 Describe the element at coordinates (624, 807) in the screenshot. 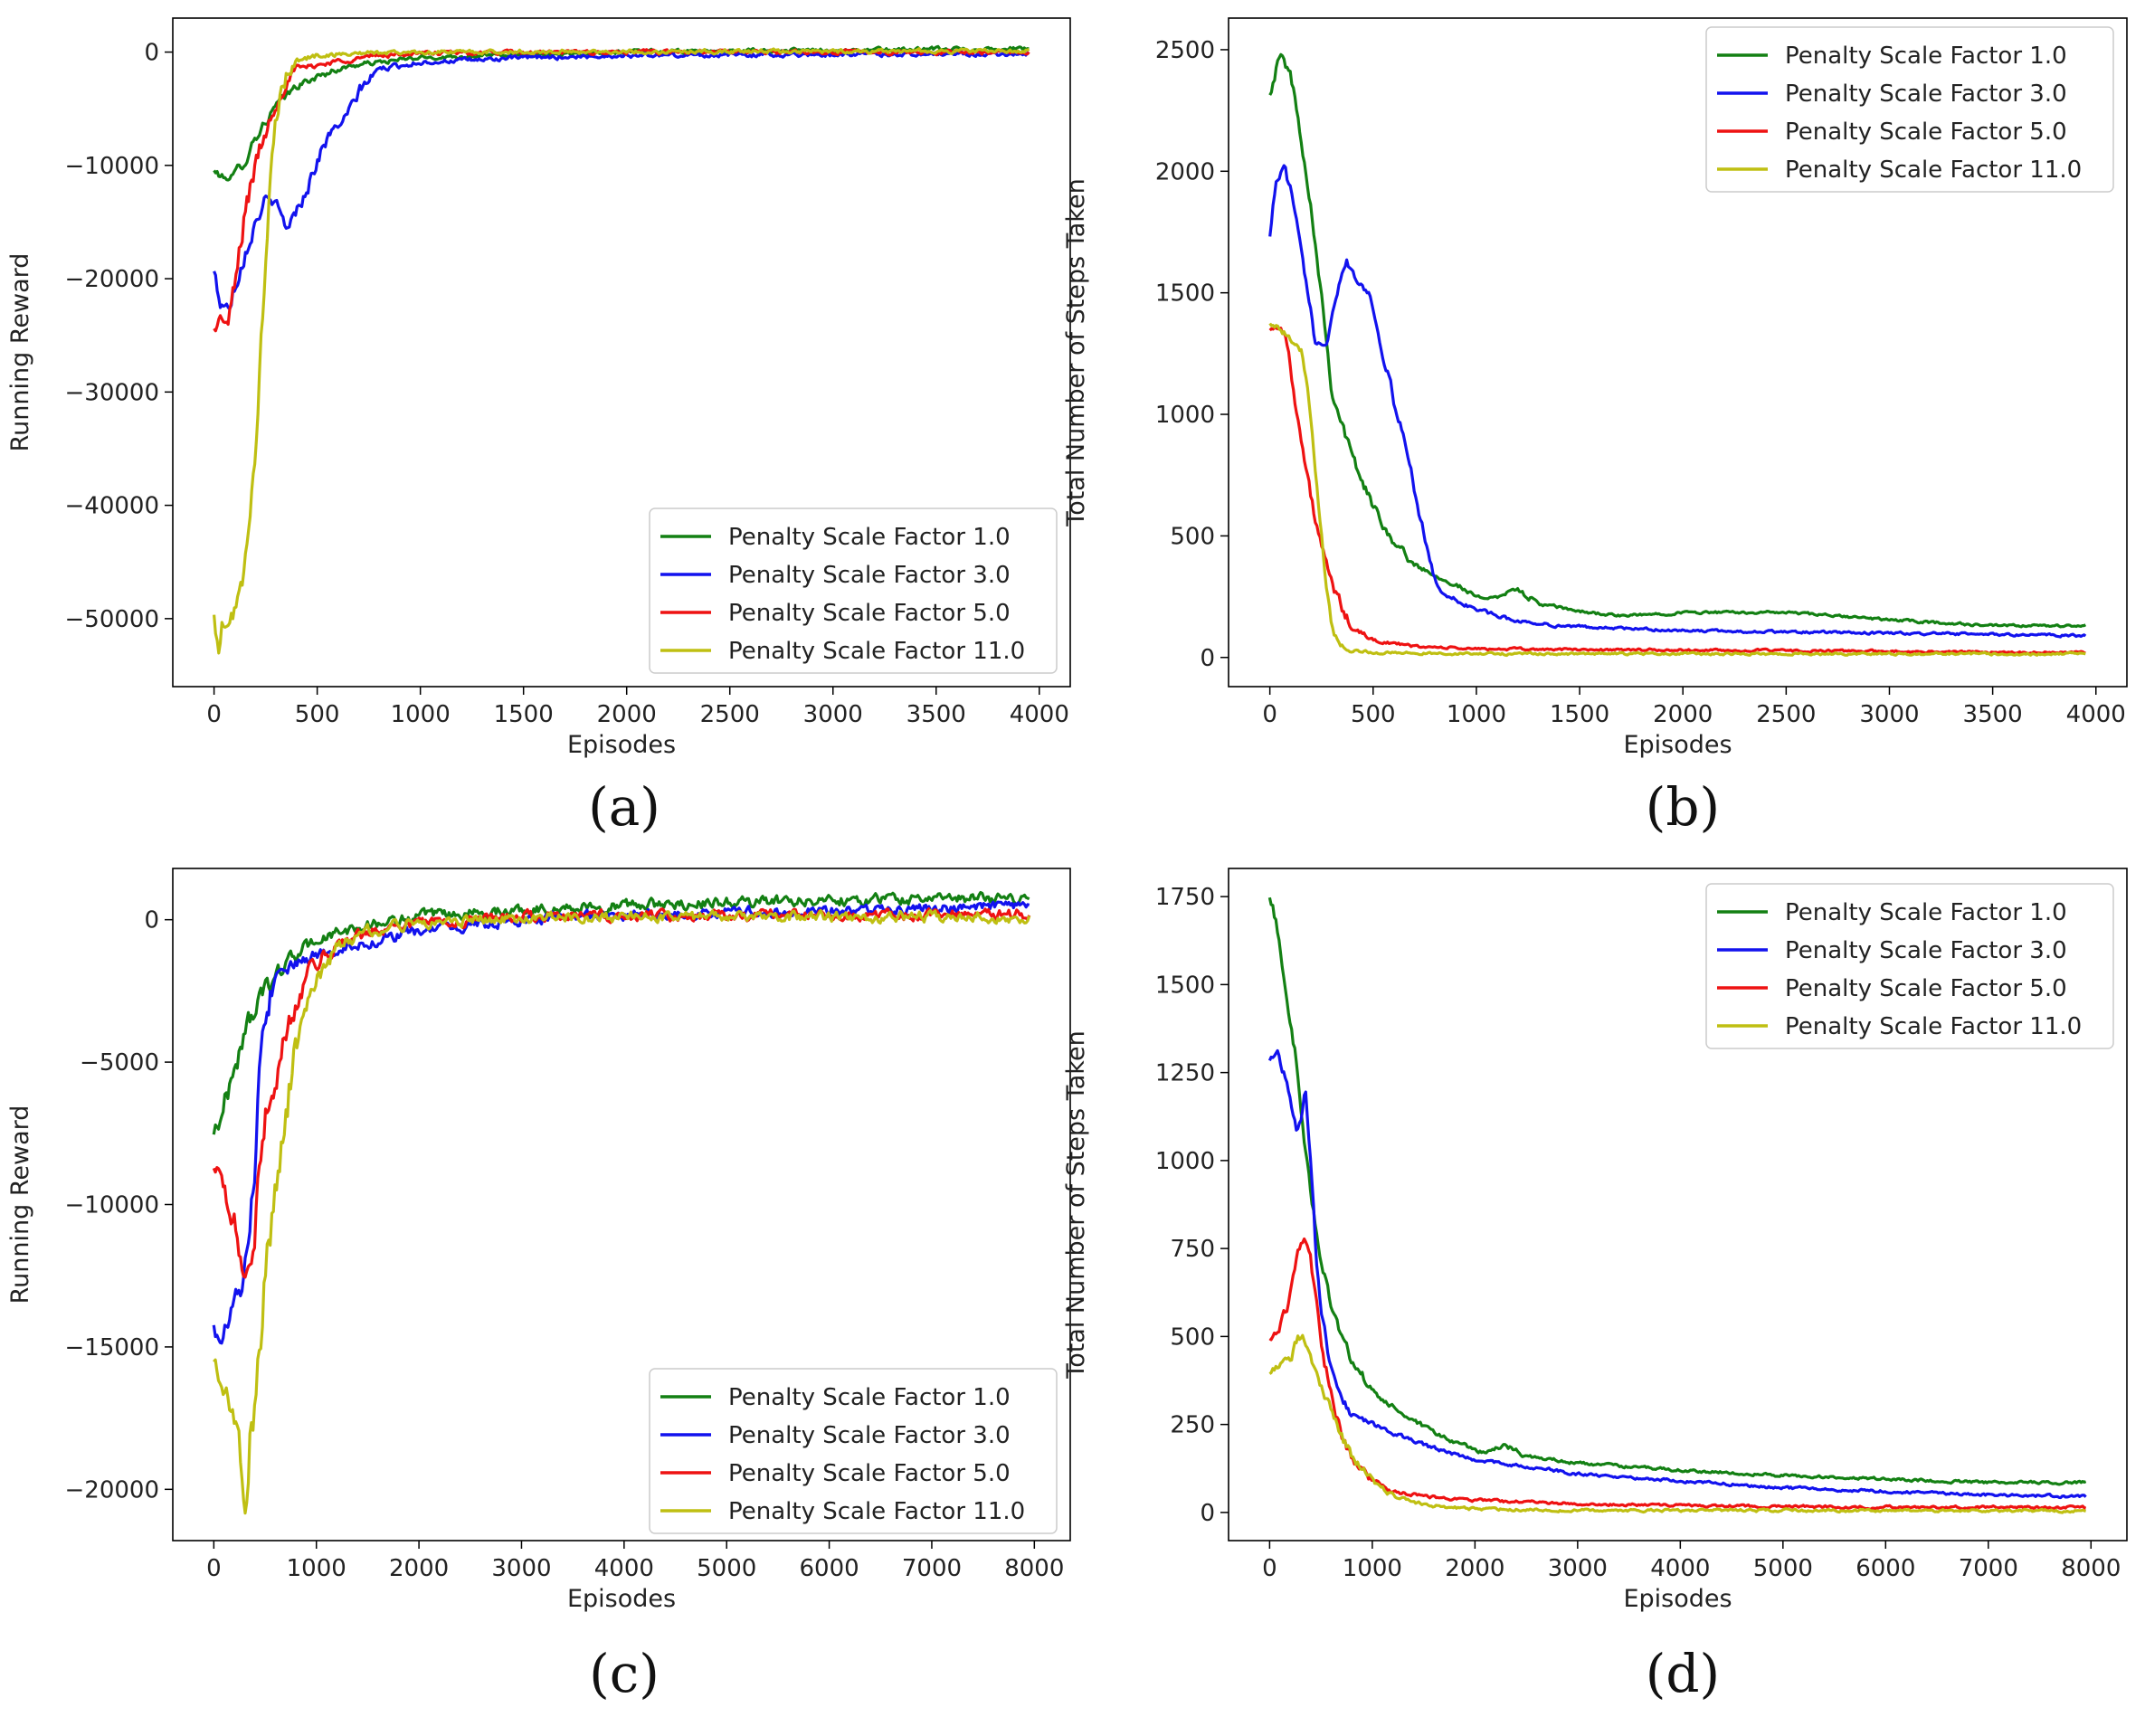

I see `panel-caption: (a)` at that location.